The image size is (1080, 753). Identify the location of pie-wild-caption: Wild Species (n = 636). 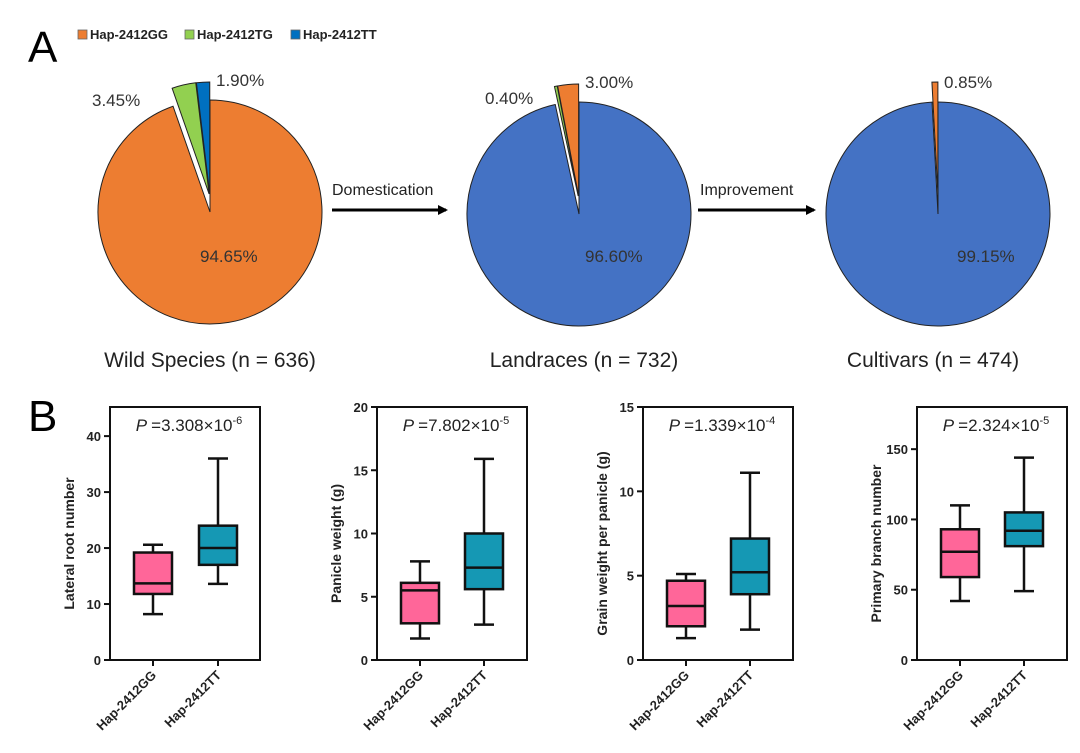
(210, 360).